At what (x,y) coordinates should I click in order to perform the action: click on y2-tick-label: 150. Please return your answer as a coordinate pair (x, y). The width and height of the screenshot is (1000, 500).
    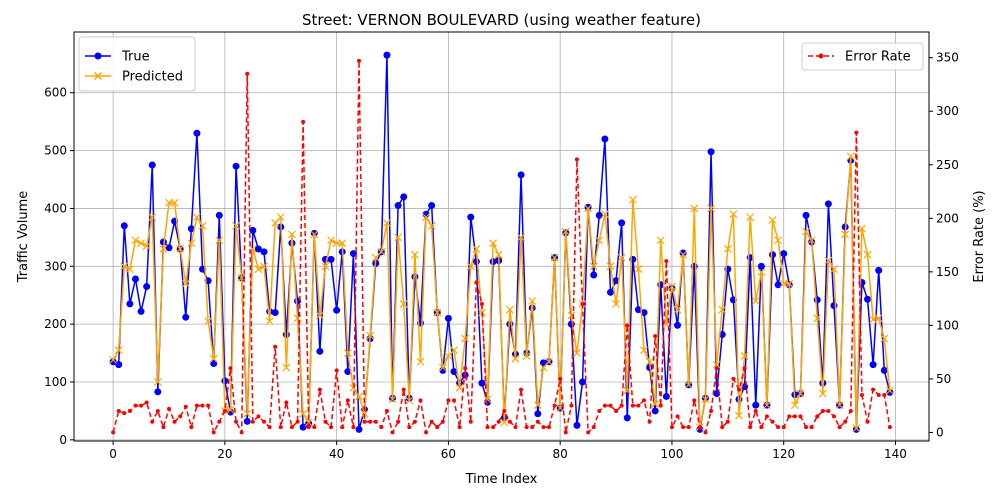
    Looking at the image, I should click on (947, 272).